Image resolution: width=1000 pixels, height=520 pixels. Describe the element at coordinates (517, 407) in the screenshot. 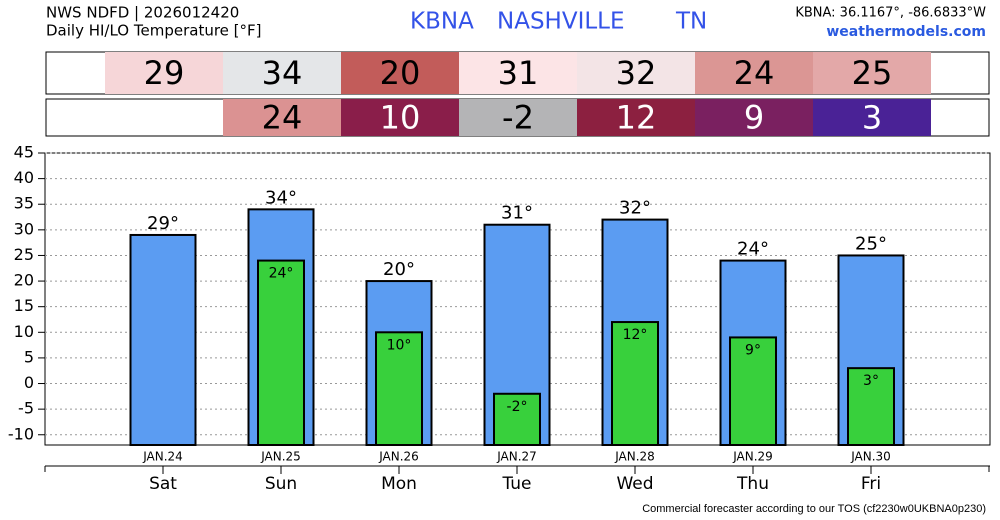

I see `lo-label: -2°` at that location.